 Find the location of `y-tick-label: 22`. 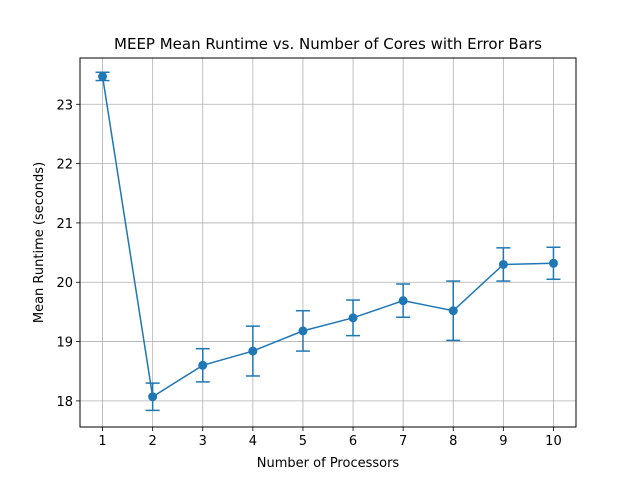

y-tick-label: 22 is located at coordinates (64, 165).